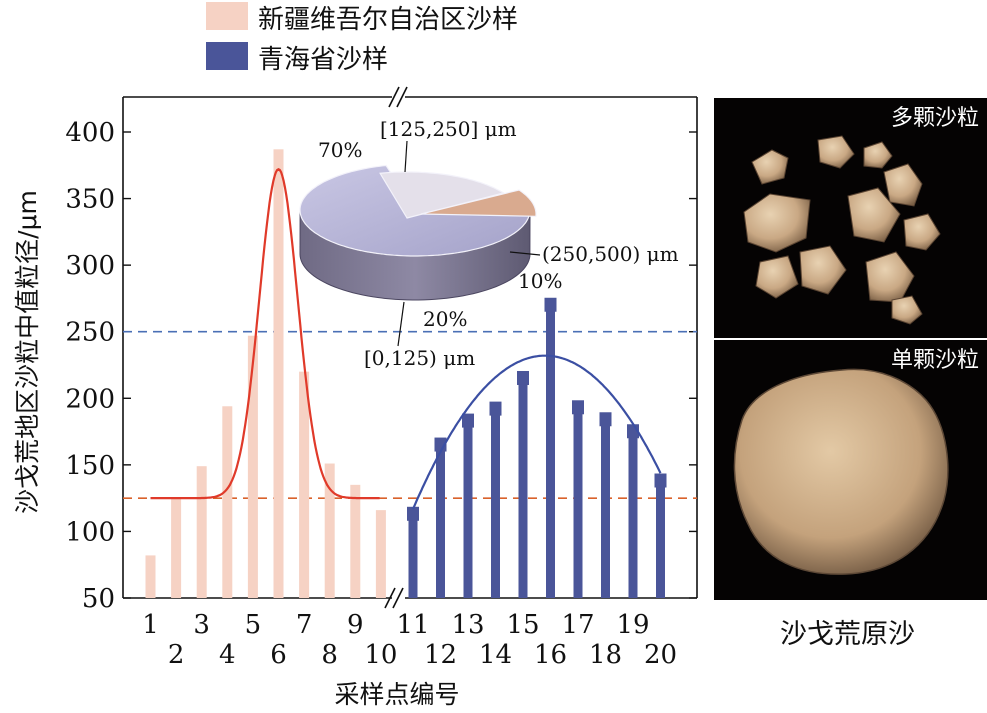 The image size is (987, 713). I want to click on single-sand-grain, so click(841, 471).